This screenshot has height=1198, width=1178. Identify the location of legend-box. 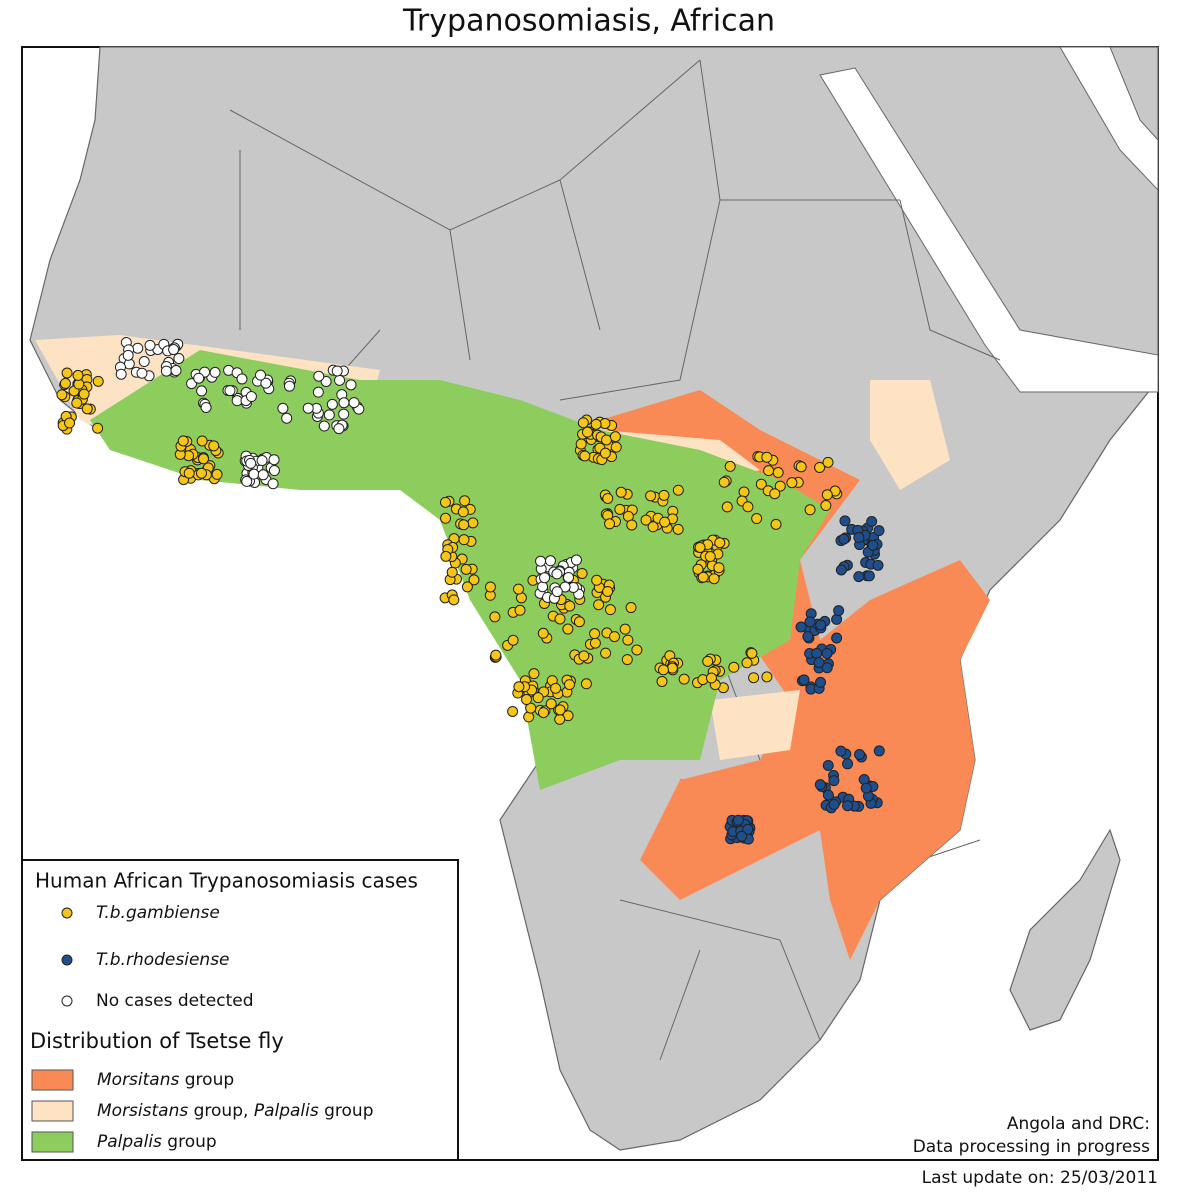
(240, 1010).